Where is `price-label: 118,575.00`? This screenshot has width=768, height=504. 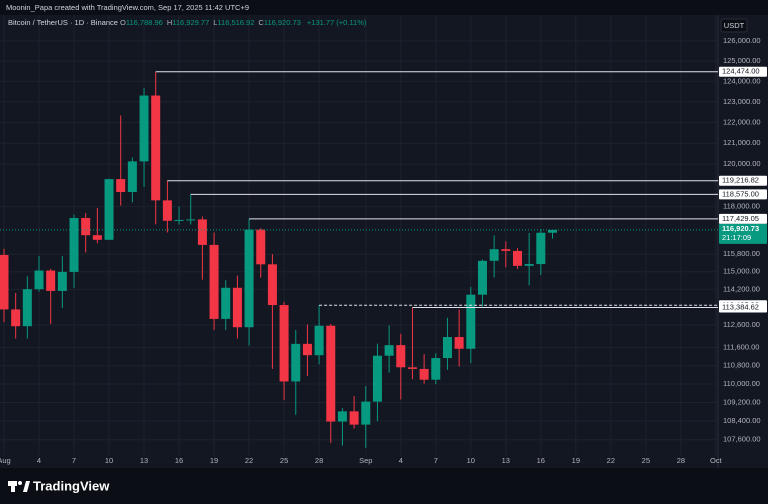
price-label: 118,575.00 is located at coordinates (740, 193).